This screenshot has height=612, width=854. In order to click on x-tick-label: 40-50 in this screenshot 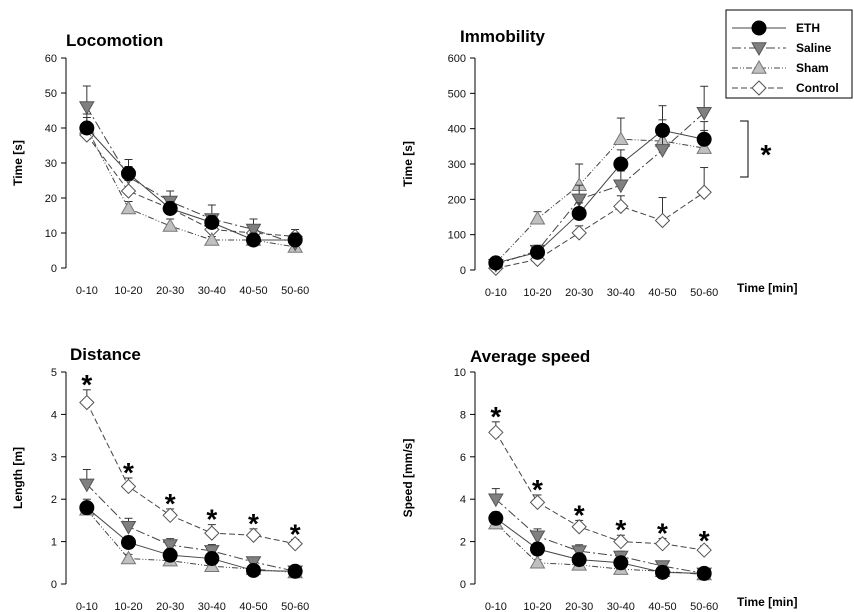, I will do `click(662, 293)`.